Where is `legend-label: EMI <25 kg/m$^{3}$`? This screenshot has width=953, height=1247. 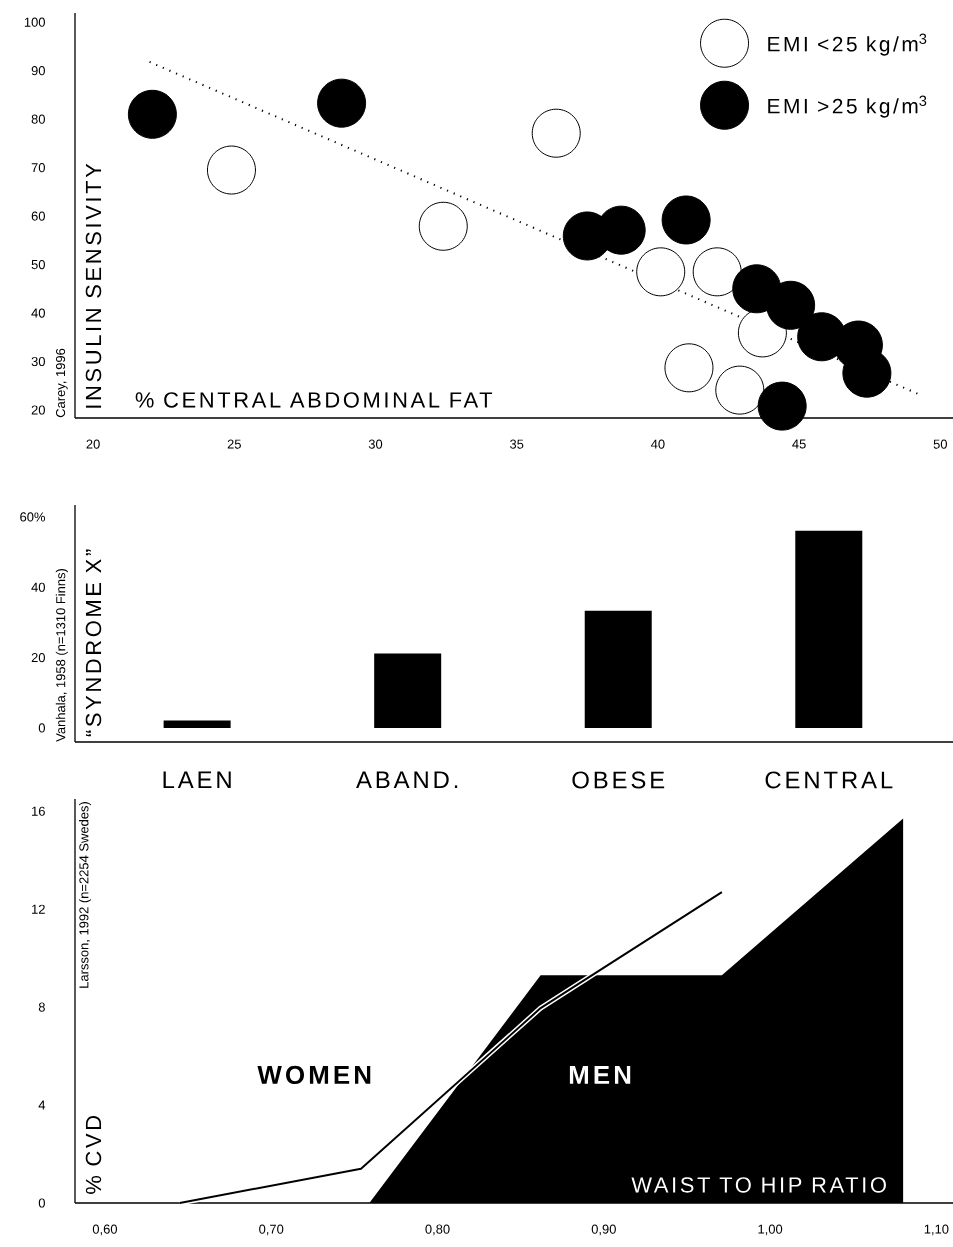 legend-label: EMI <25 kg/m$^{3}$ is located at coordinates (847, 44).